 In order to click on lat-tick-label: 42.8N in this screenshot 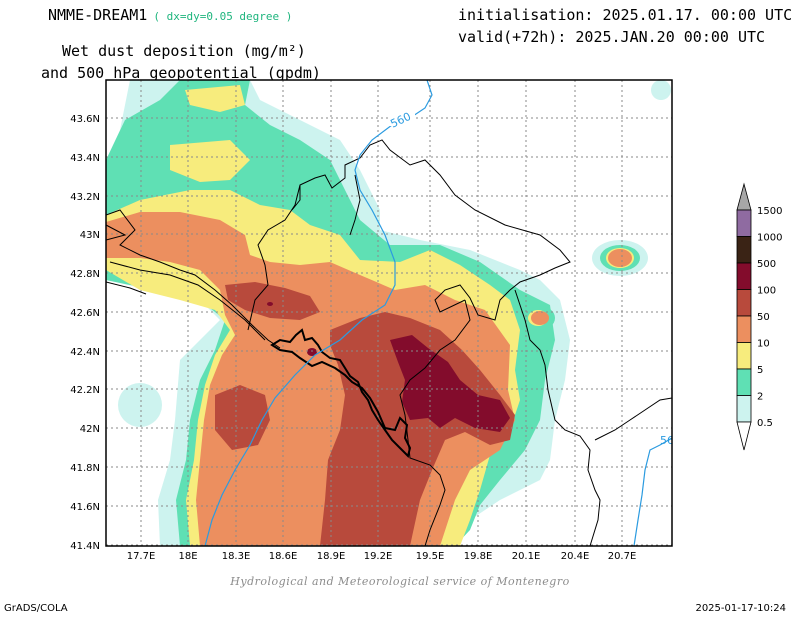, I will do `click(85, 274)`.